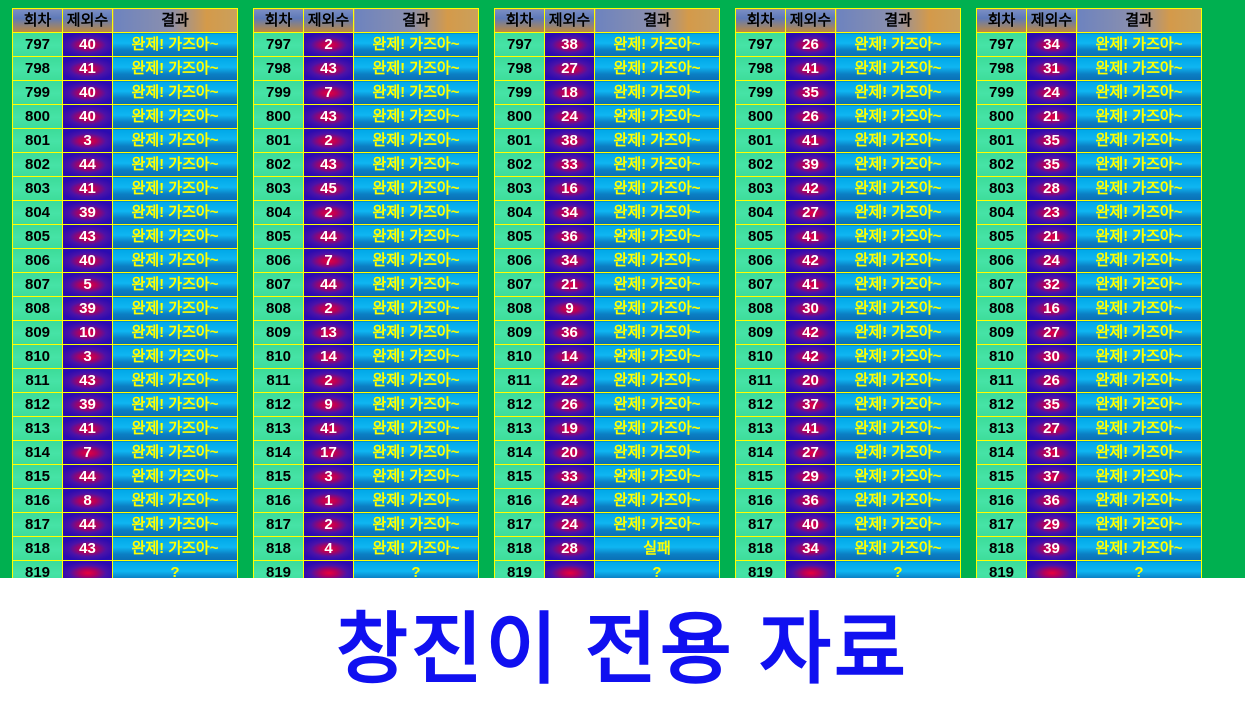 The image size is (1245, 708). What do you see at coordinates (328, 524) in the screenshot?
I see `cell-excluded-number: 2` at bounding box center [328, 524].